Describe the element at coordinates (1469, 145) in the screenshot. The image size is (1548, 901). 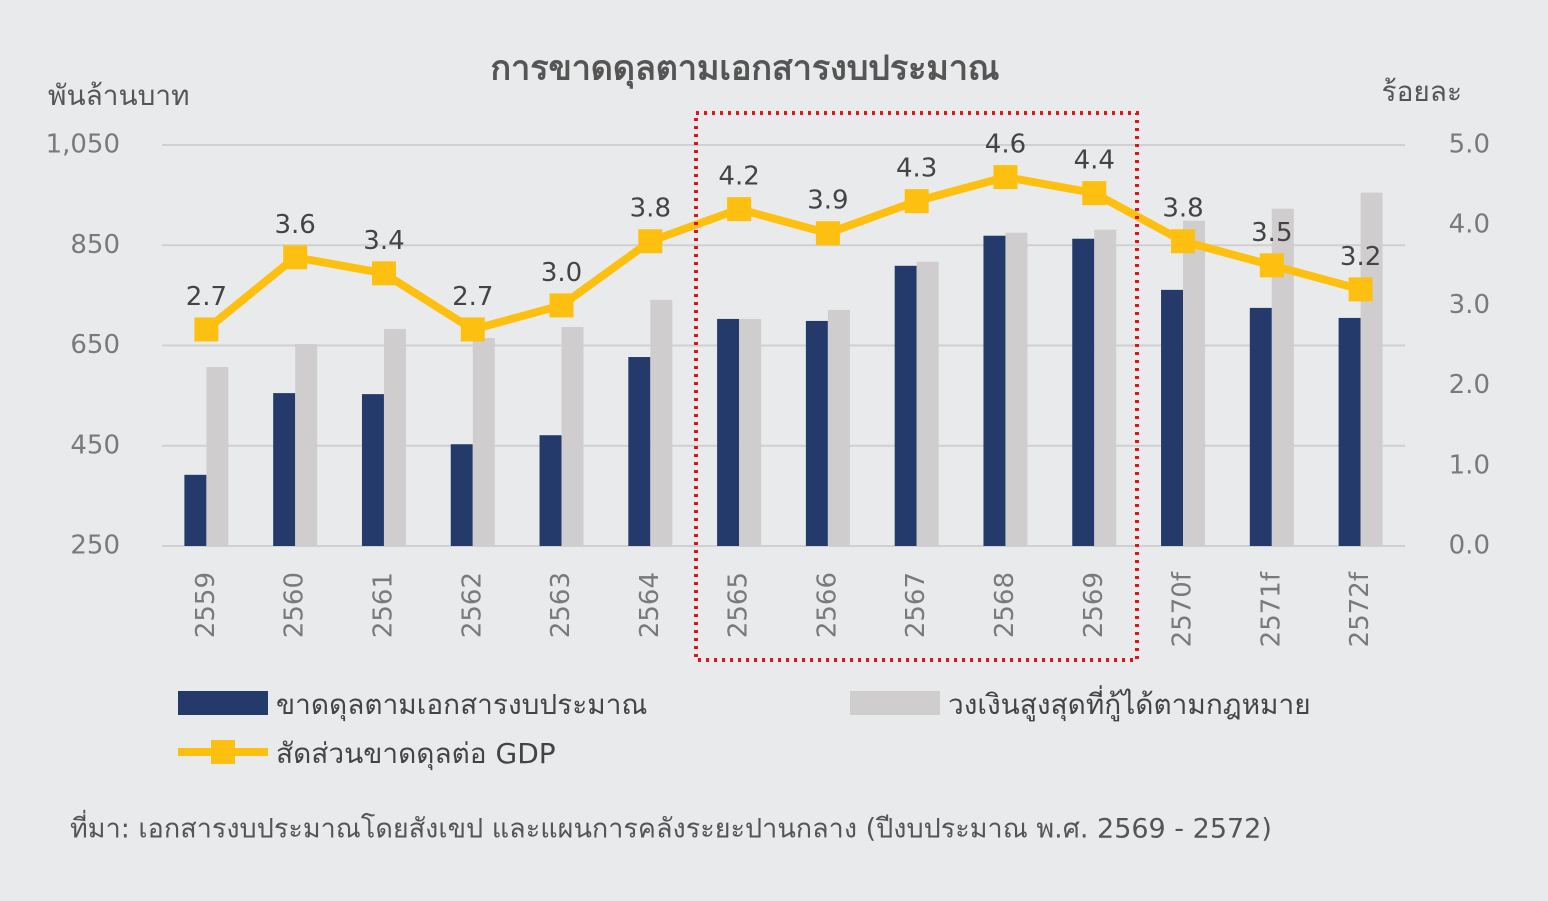
I see `y2-tick-label: 5.0` at that location.